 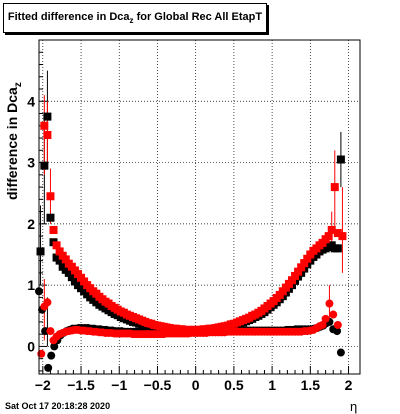 I want to click on x-tick-label: −1.5, so click(x=81, y=385).